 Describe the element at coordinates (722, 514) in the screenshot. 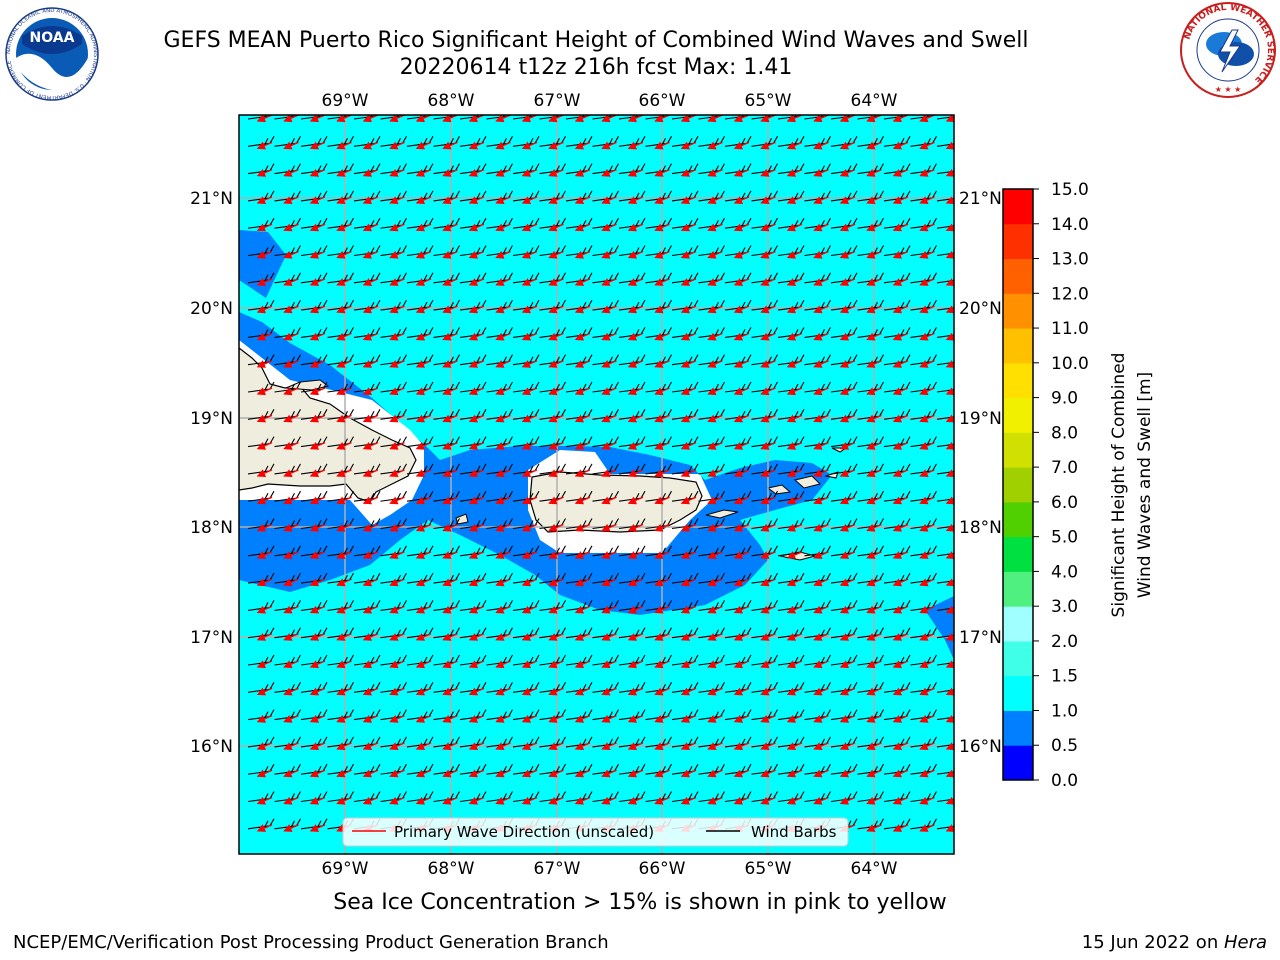

I see `land-vieques` at that location.